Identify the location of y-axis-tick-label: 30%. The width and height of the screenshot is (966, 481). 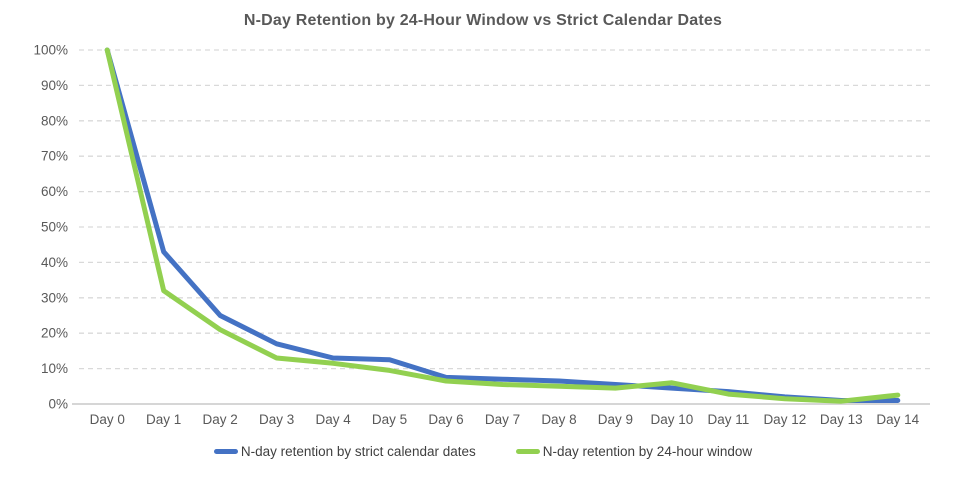
(54, 297).